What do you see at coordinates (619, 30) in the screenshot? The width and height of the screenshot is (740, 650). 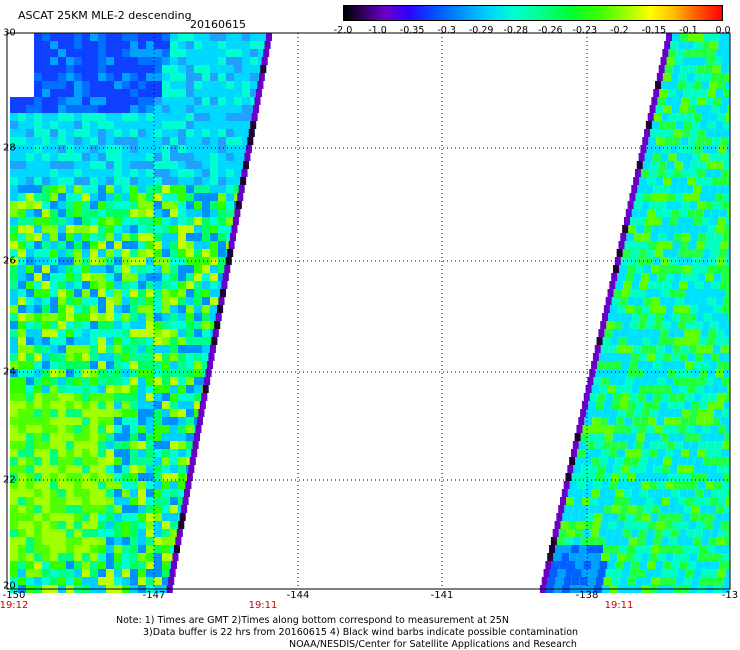 I see `colorbar-tick: -0.2` at bounding box center [619, 30].